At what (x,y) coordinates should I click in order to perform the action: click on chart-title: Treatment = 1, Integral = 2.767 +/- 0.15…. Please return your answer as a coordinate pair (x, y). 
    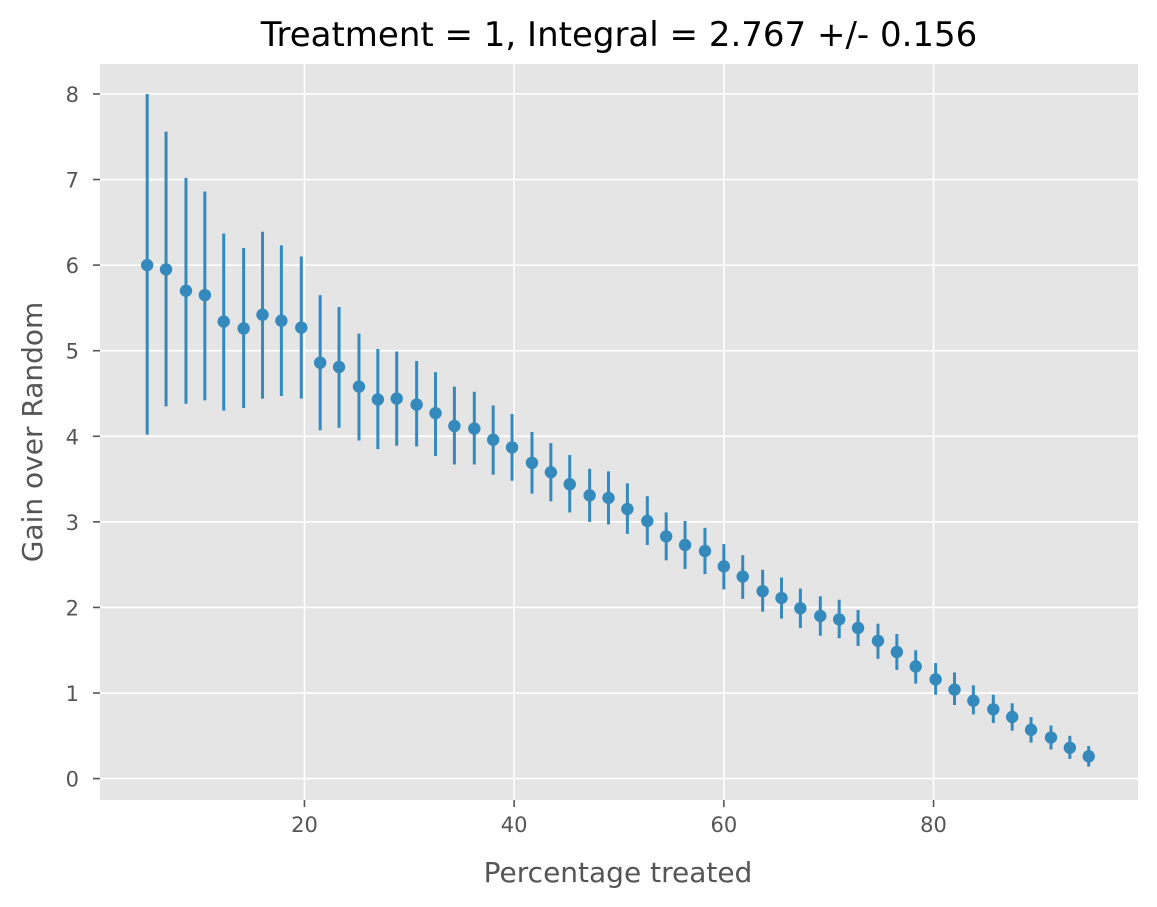
    Looking at the image, I should click on (619, 35).